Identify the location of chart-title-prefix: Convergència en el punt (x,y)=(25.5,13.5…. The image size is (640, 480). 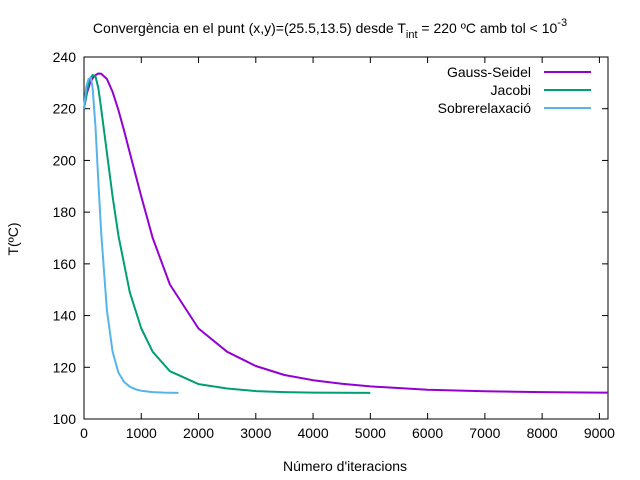
(249, 28).